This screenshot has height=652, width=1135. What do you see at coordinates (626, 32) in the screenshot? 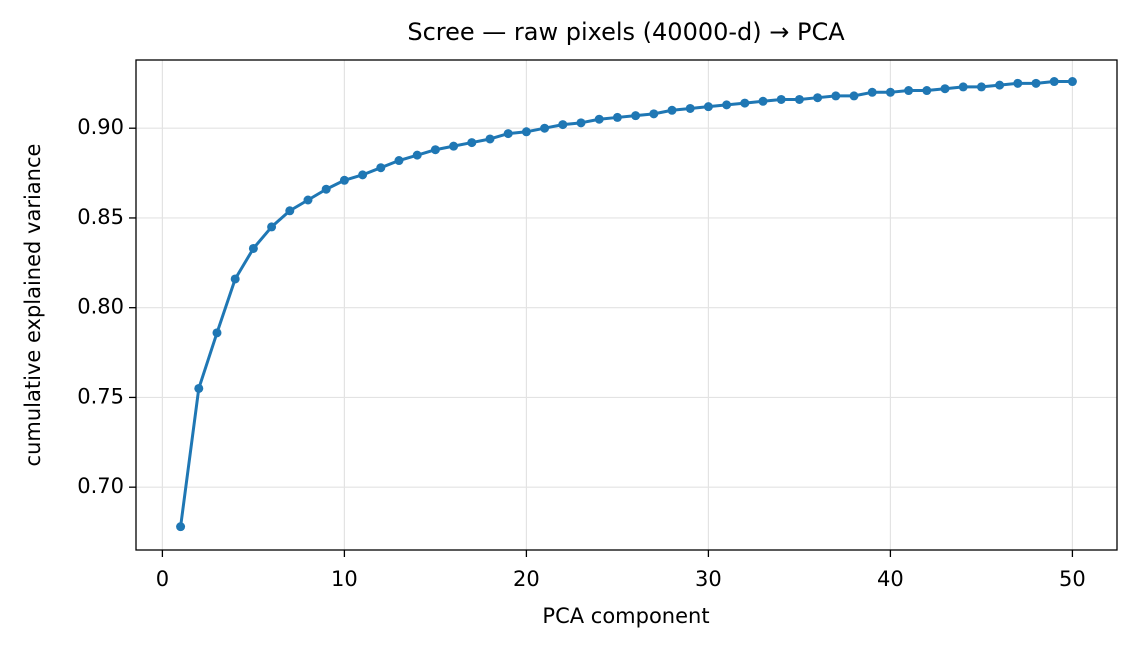
I see `chart-title: Scree — raw pixels (40000-d) → PCA` at bounding box center [626, 32].